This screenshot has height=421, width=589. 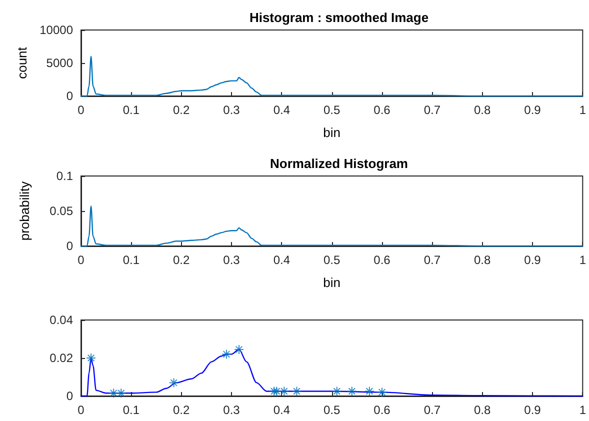 What do you see at coordinates (24, 210) in the screenshot?
I see `y-axis-title: probability` at bounding box center [24, 210].